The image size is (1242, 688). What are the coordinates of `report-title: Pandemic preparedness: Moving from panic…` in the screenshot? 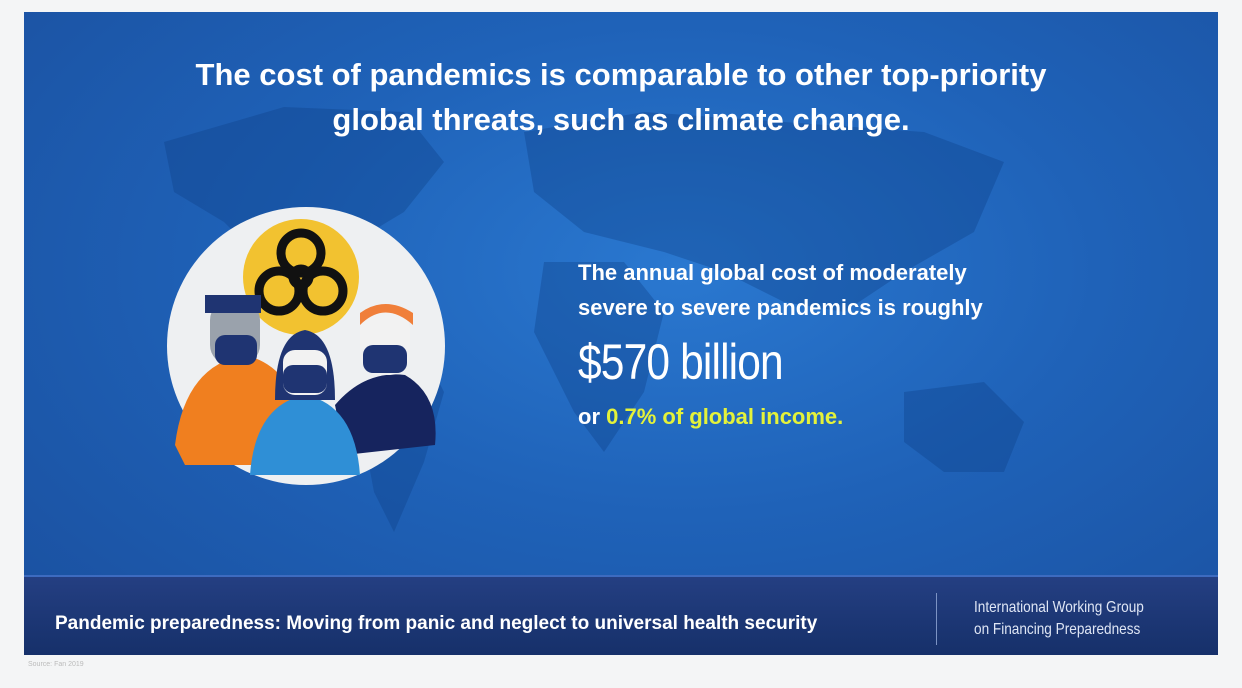 It's located at (436, 623).